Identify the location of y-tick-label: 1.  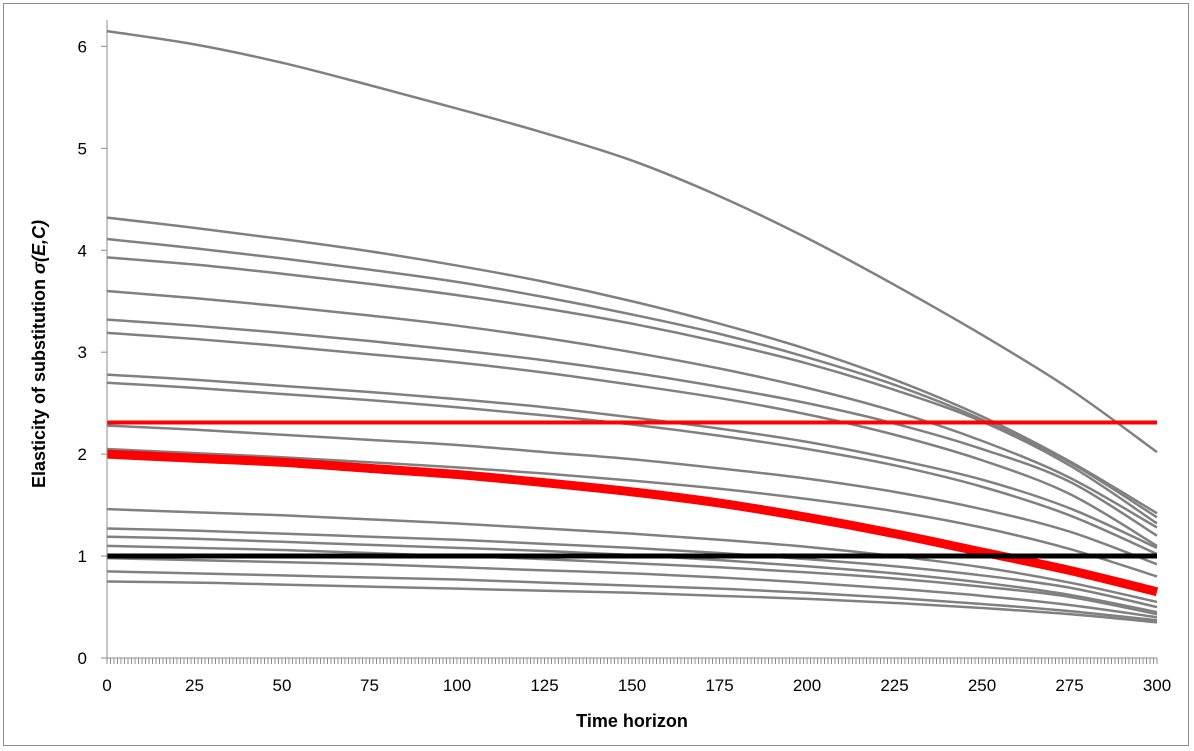
(82, 556).